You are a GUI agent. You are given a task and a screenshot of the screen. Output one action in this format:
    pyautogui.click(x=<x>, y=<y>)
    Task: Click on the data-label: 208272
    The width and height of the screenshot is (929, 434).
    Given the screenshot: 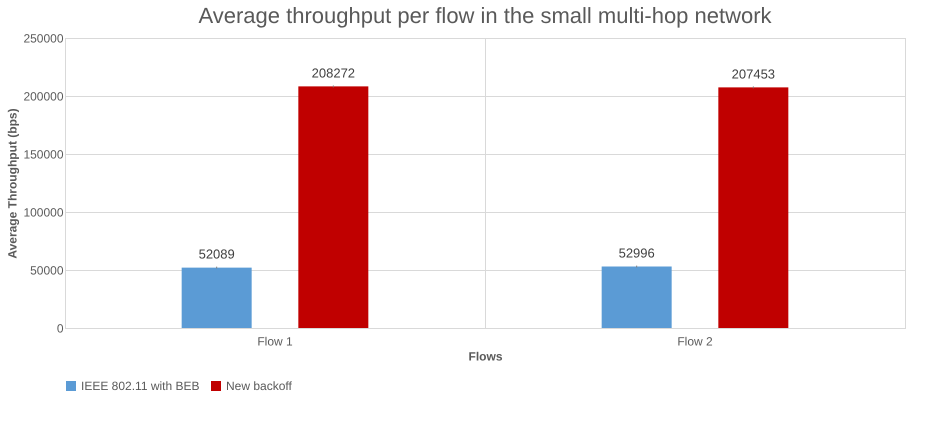 What is the action you would take?
    pyautogui.click(x=334, y=72)
    